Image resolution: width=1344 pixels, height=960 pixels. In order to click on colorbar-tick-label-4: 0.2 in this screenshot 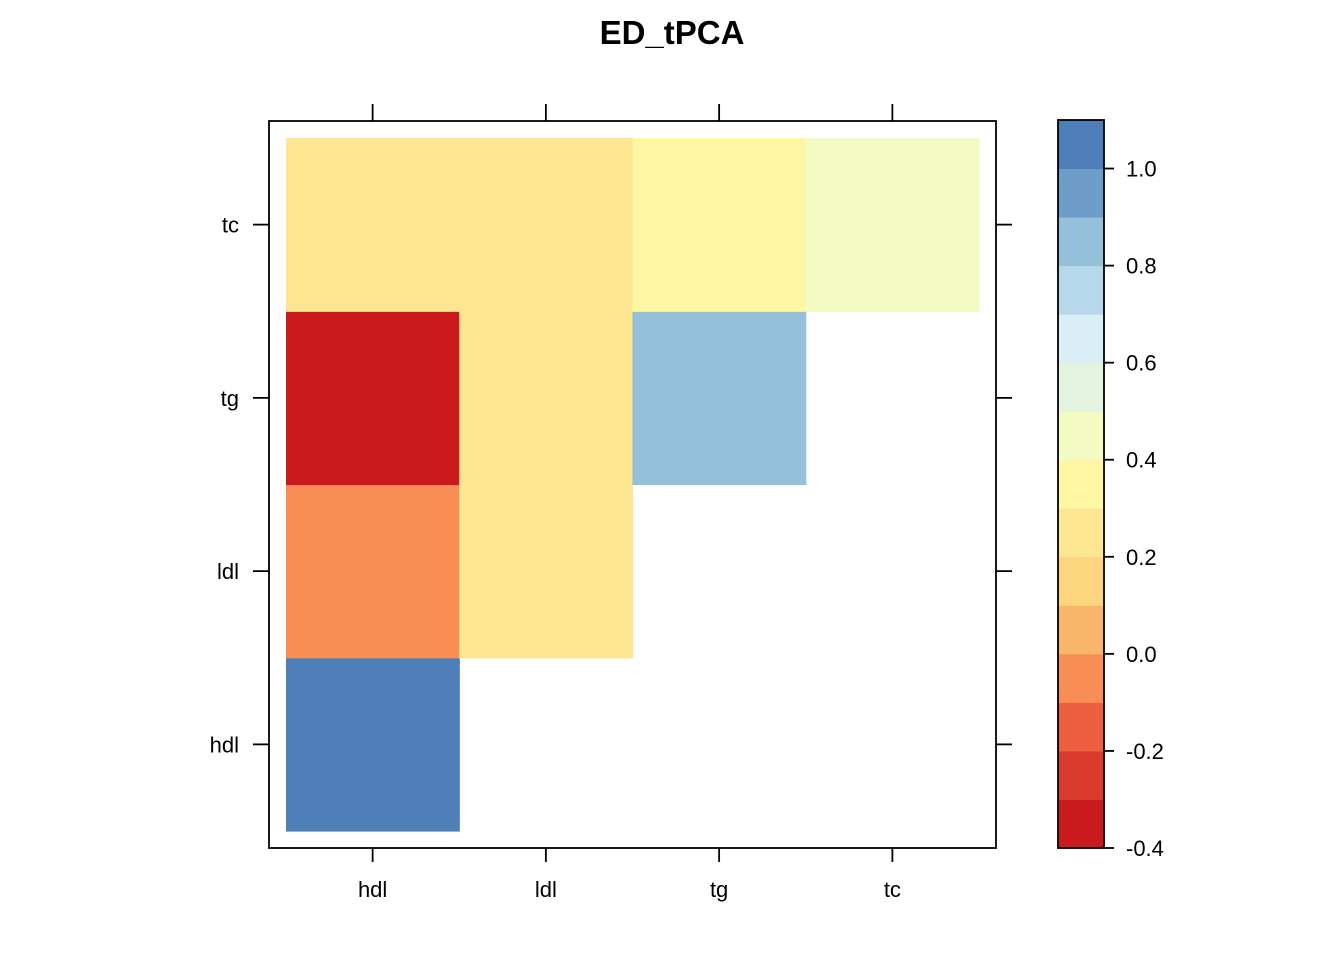, I will do `click(1141, 557)`.